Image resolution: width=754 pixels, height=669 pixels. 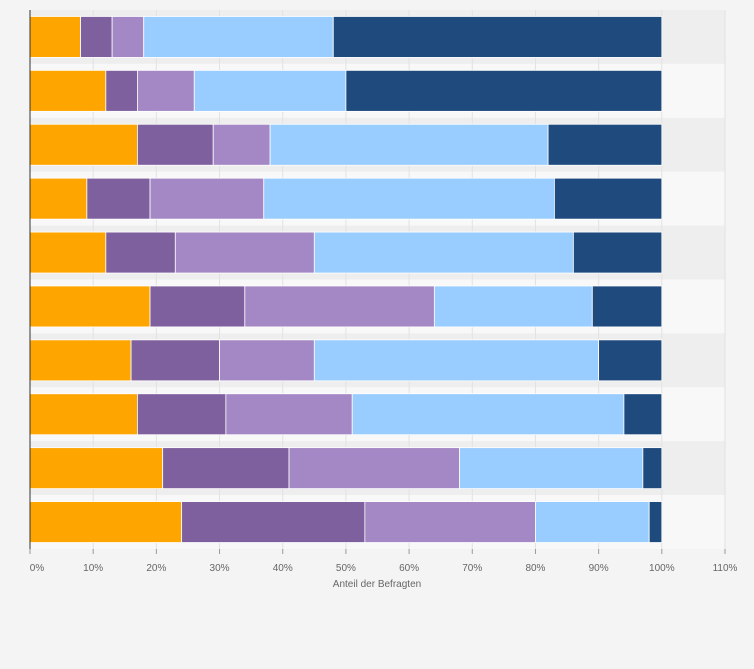 What do you see at coordinates (37, 568) in the screenshot?
I see `tick-label: 0%` at bounding box center [37, 568].